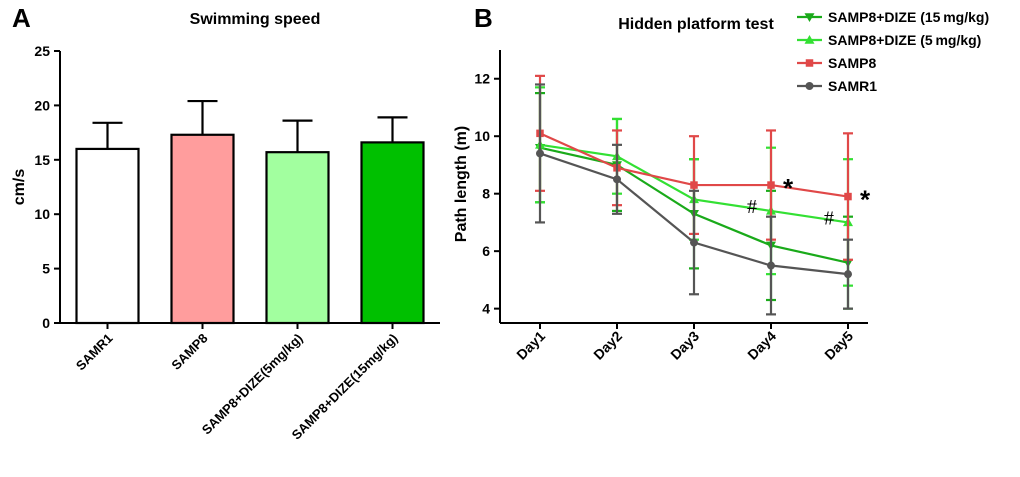 The width and height of the screenshot is (1020, 477). Describe the element at coordinates (107, 236) in the screenshot. I see `bar-samr1` at that location.